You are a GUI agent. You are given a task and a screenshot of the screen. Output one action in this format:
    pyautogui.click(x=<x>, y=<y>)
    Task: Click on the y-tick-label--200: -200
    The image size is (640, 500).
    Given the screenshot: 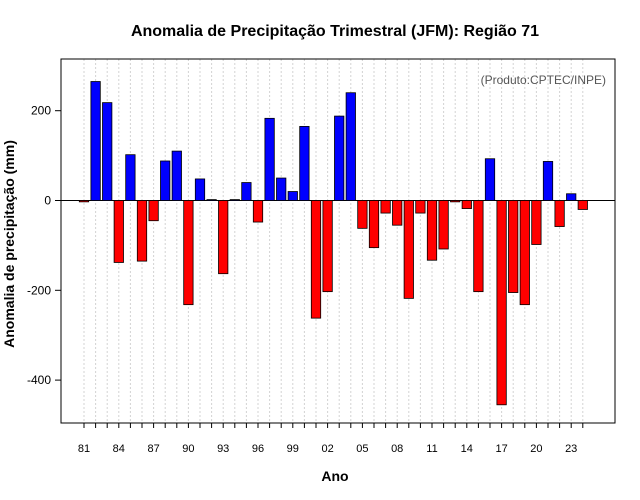 What is the action you would take?
    pyautogui.click(x=39, y=290)
    